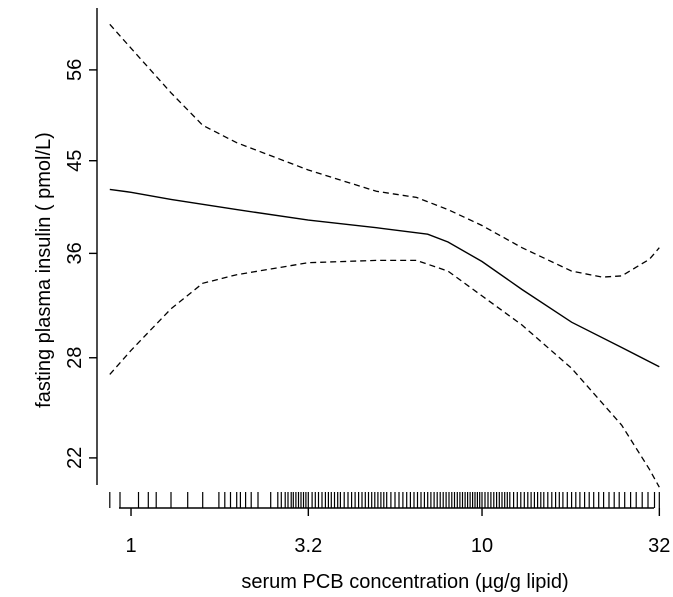 The width and height of the screenshot is (673, 597). I want to click on y-tick-label: 36, so click(75, 253).